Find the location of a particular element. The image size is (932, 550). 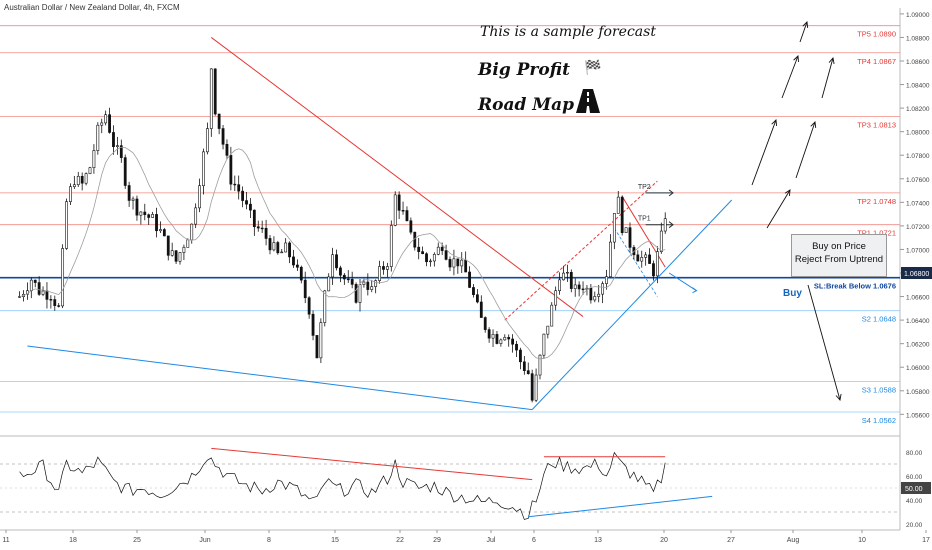

price-tick-label: 1.09000 is located at coordinates (918, 15).